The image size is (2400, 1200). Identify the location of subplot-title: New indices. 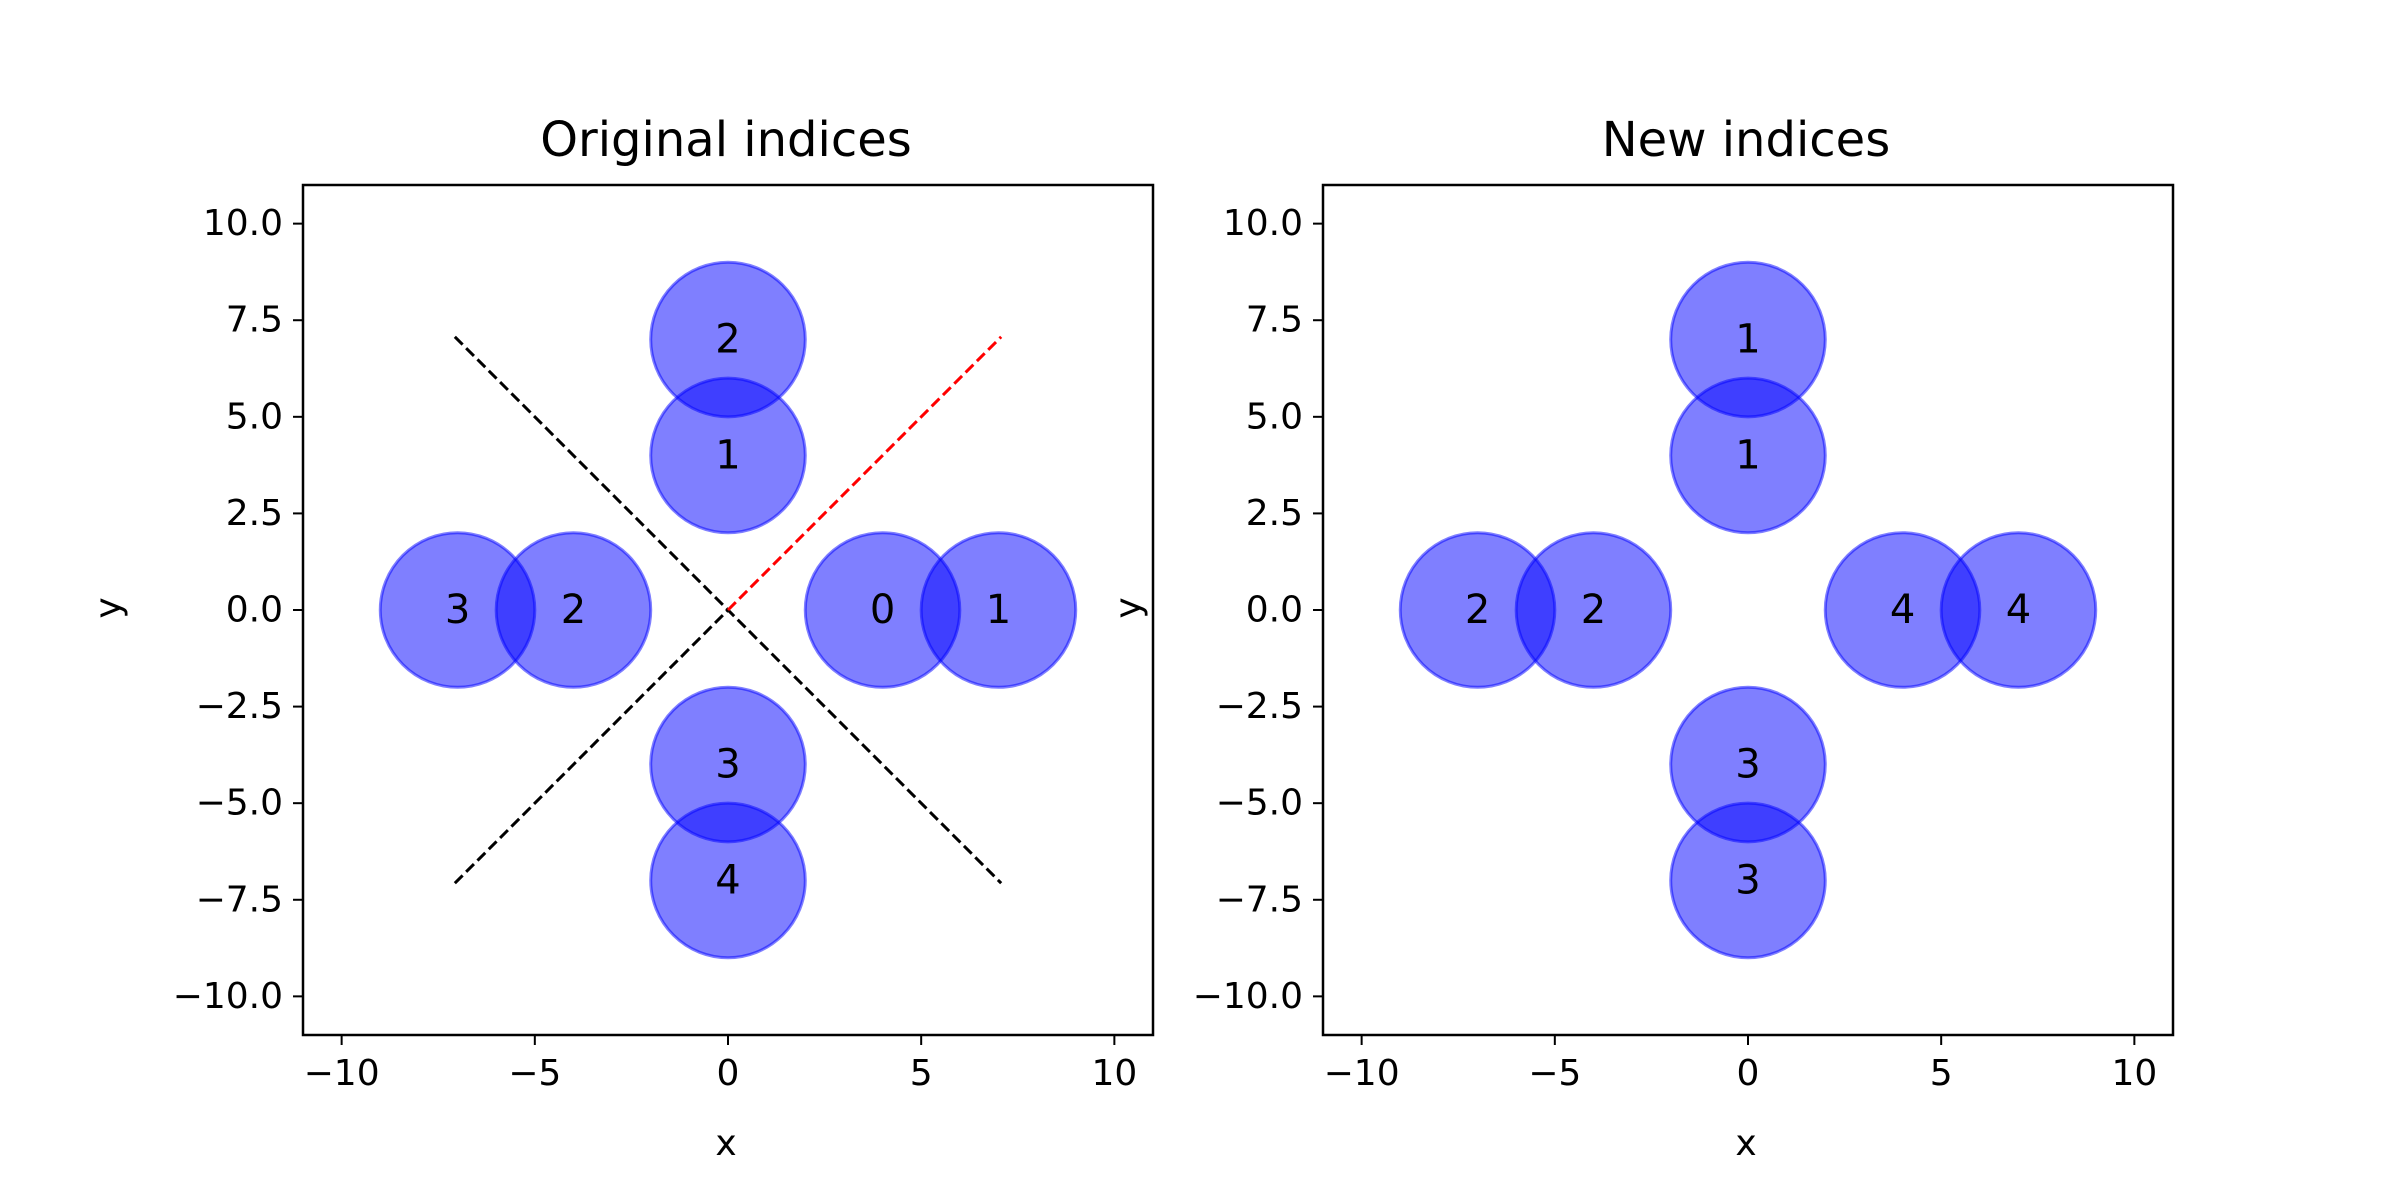
(1746, 140).